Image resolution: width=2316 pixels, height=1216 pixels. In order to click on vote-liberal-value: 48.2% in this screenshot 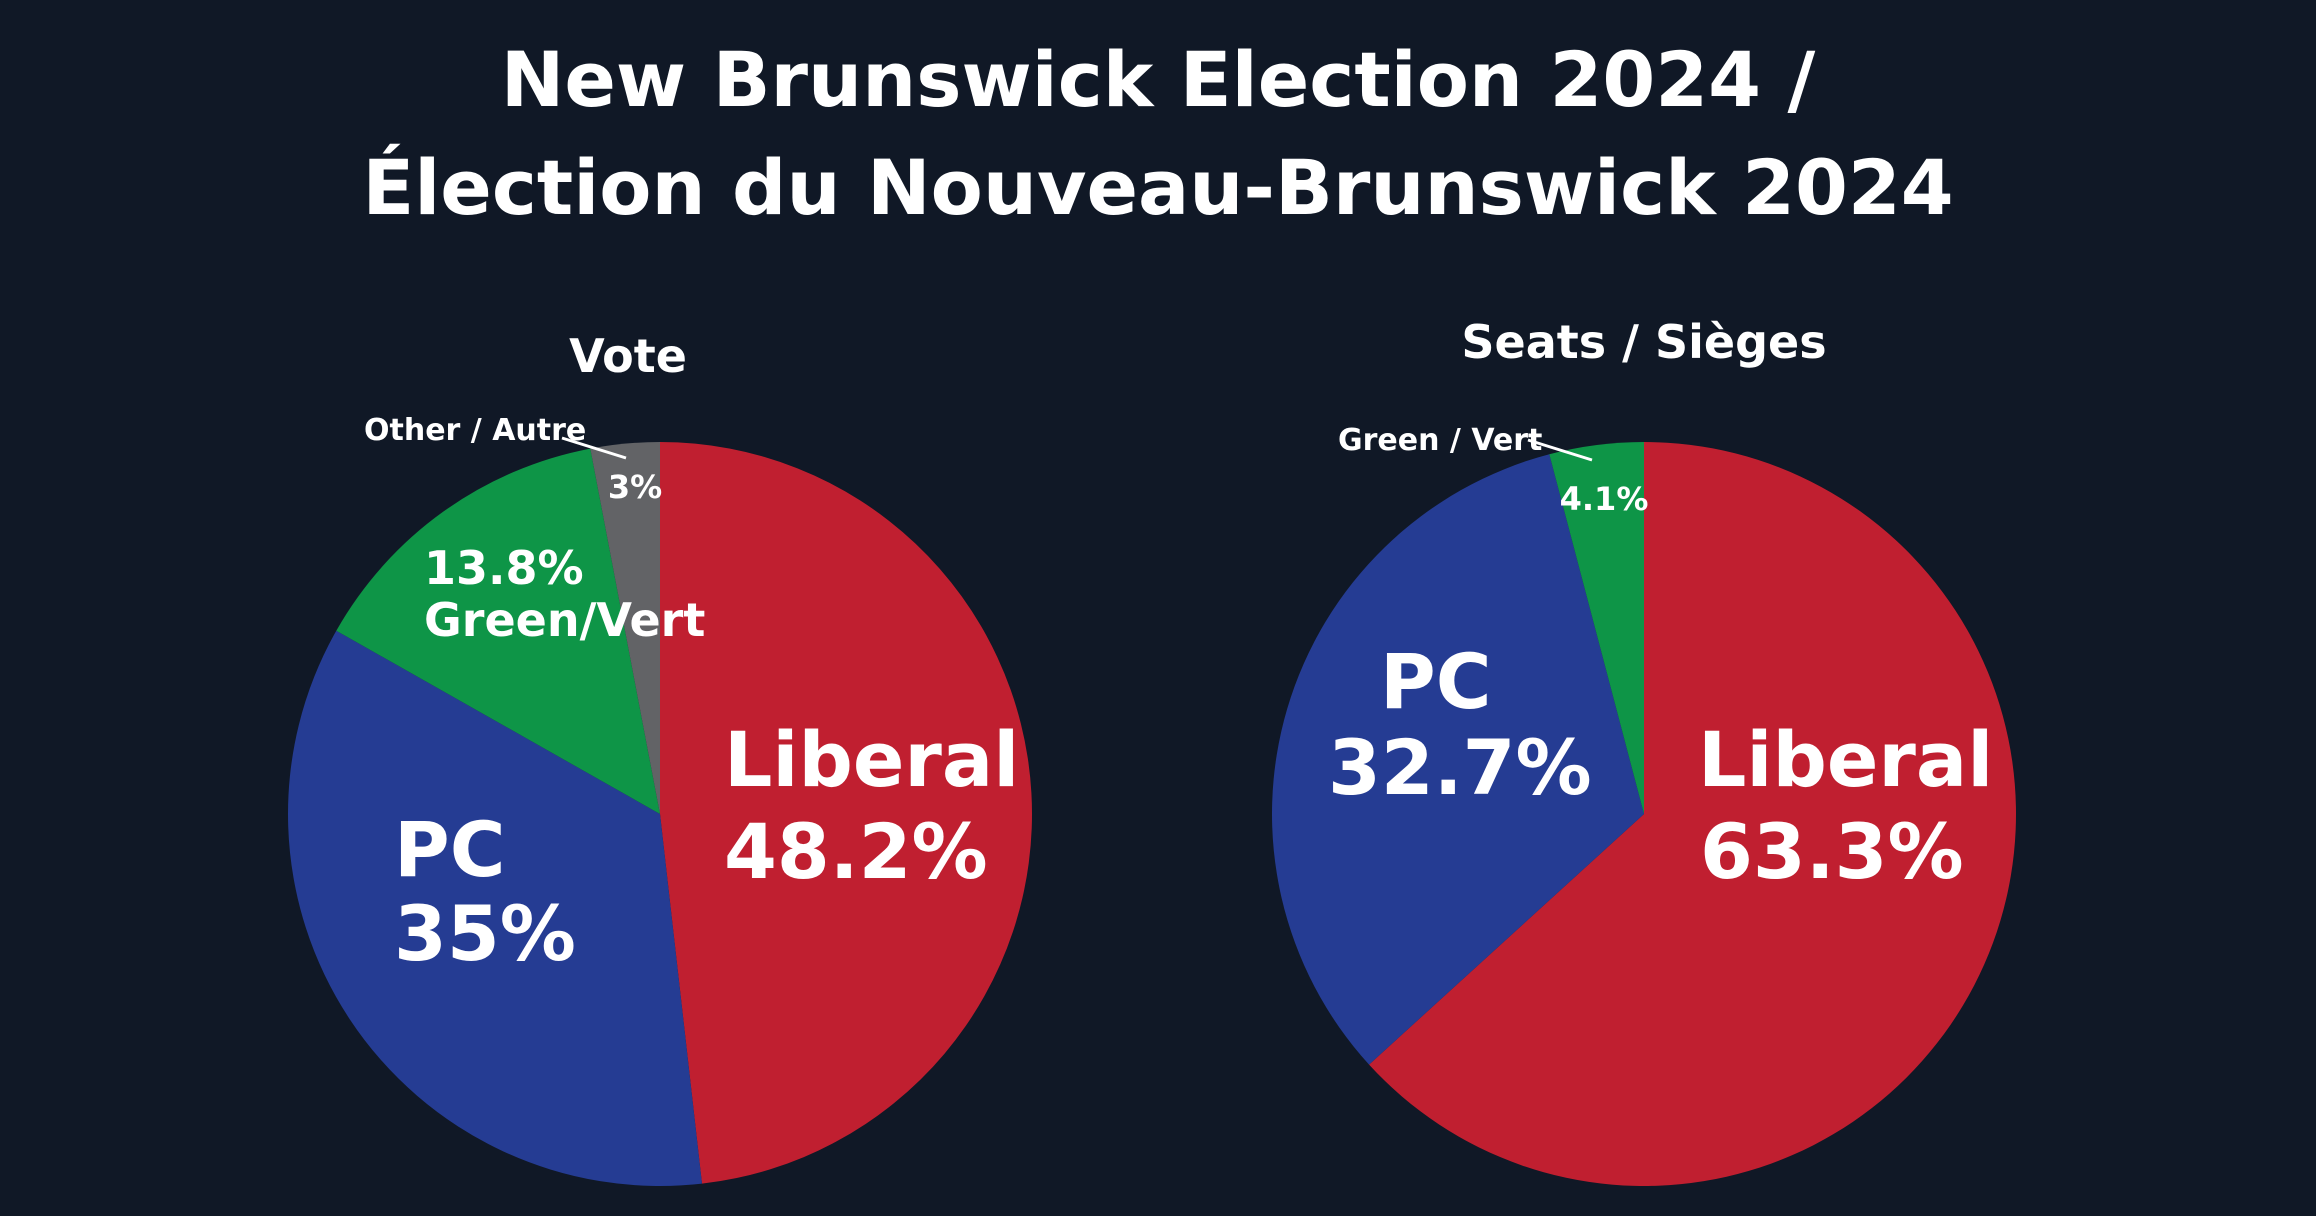, I will do `click(856, 851)`.